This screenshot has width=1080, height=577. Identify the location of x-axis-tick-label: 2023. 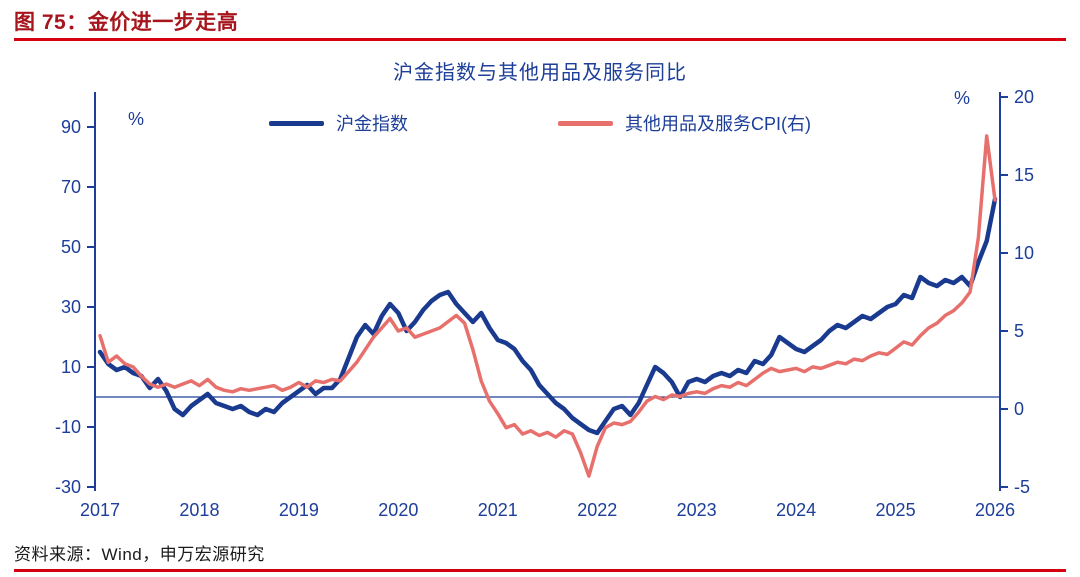
(697, 510).